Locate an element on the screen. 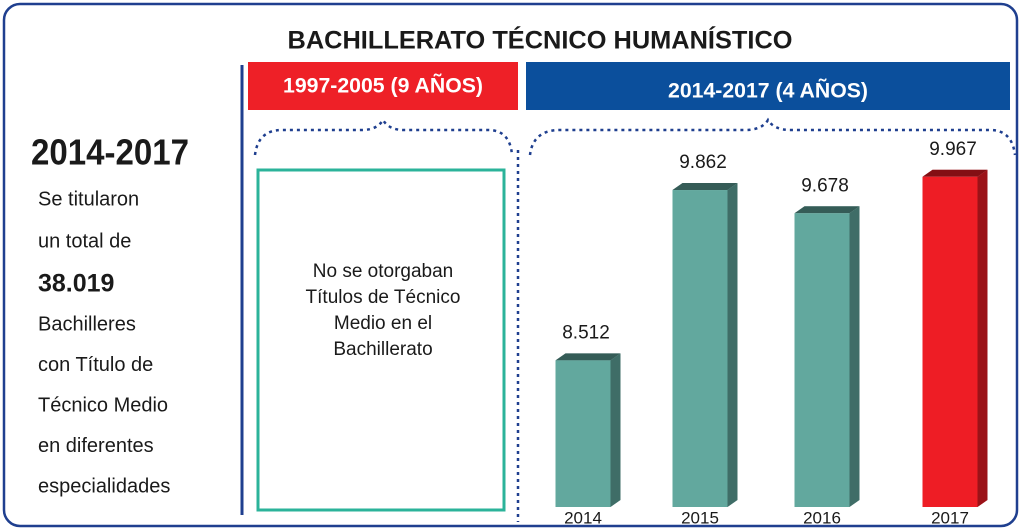 The height and width of the screenshot is (530, 1021). summary-text: Se titularon is located at coordinates (88, 199).